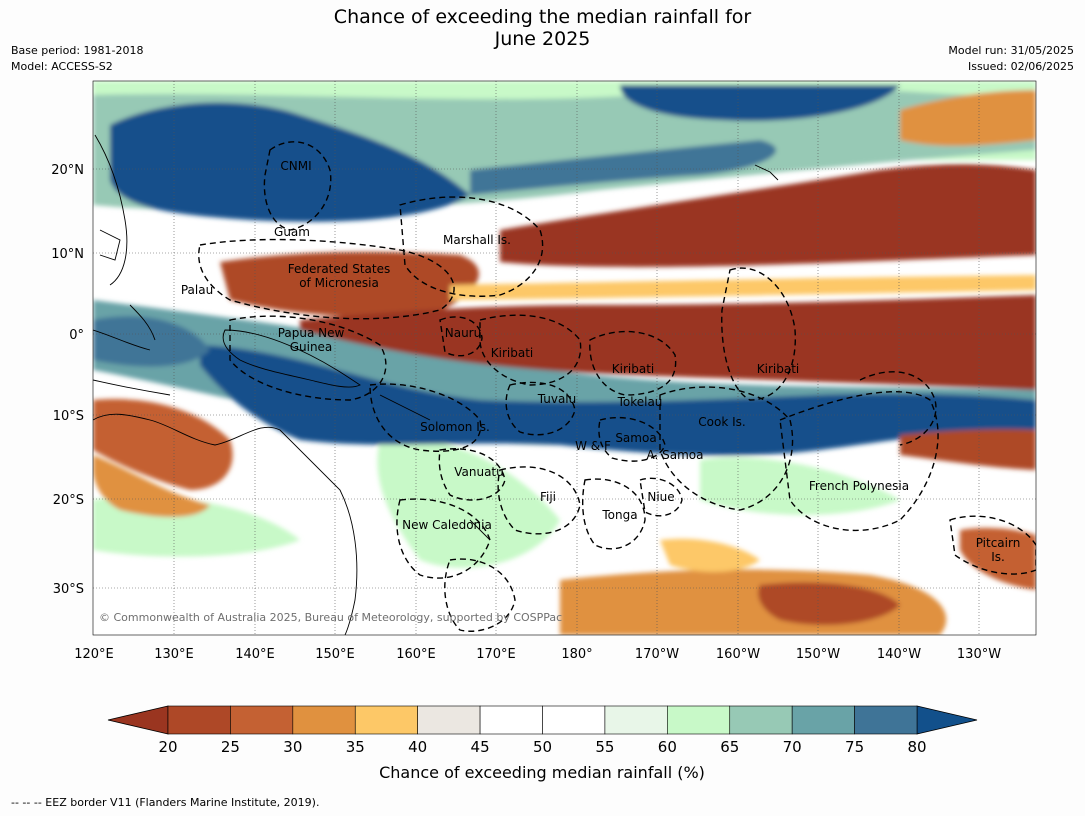 Image resolution: width=1085 pixels, height=816 pixels. I want to click on colorbar-tick-label: 70, so click(792, 747).